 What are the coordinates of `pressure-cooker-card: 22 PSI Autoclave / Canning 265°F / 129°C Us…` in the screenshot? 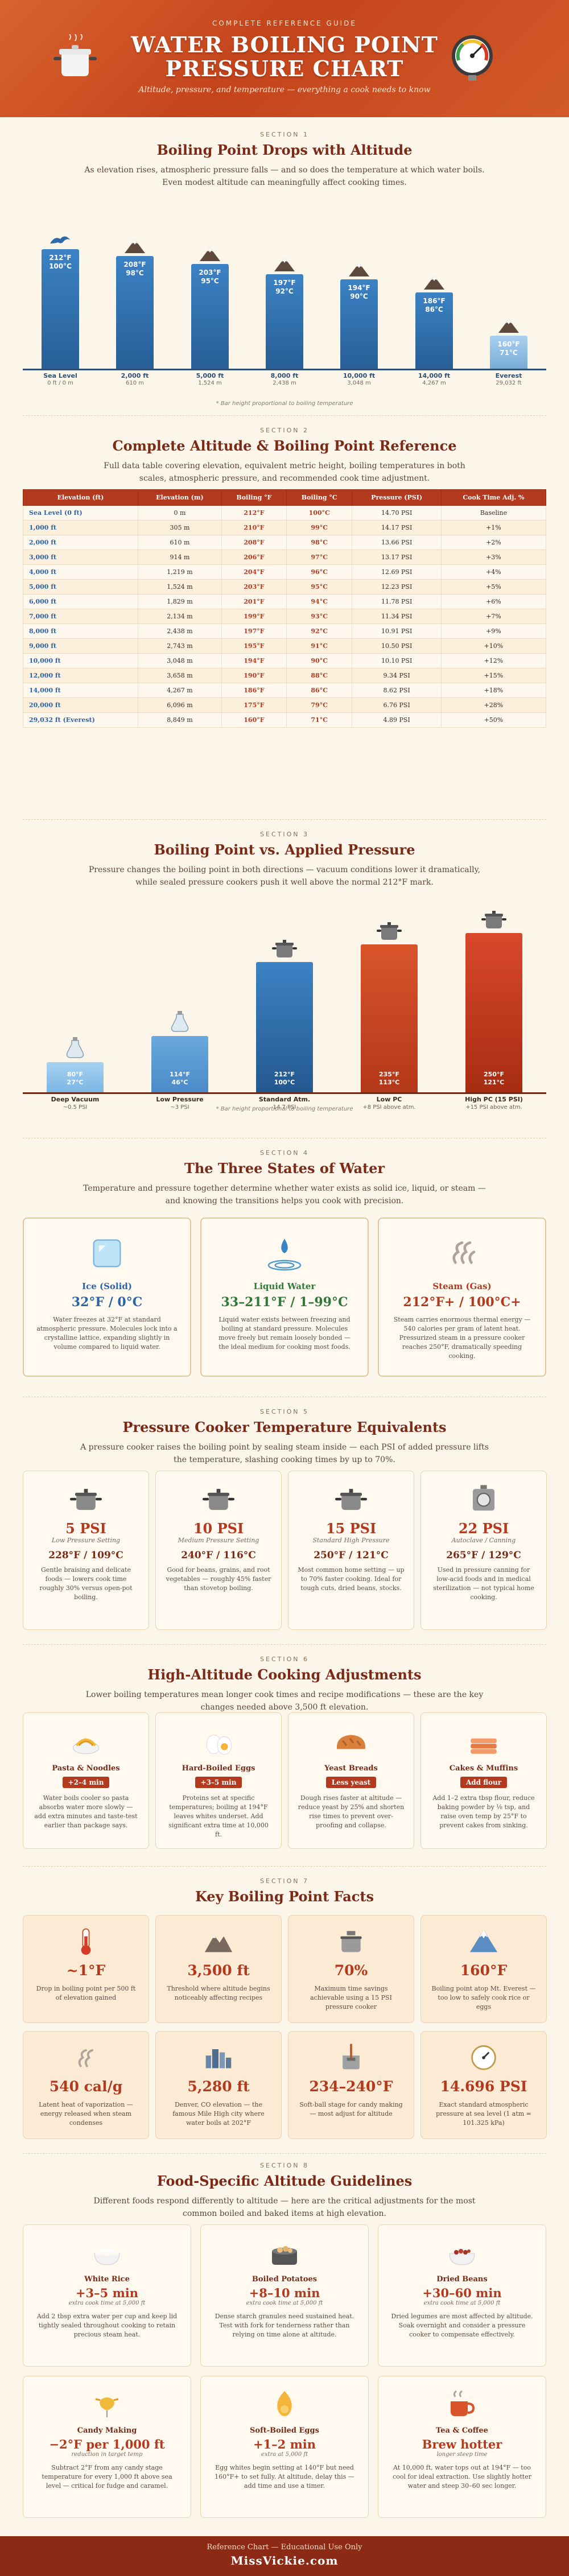 It's located at (483, 1551).